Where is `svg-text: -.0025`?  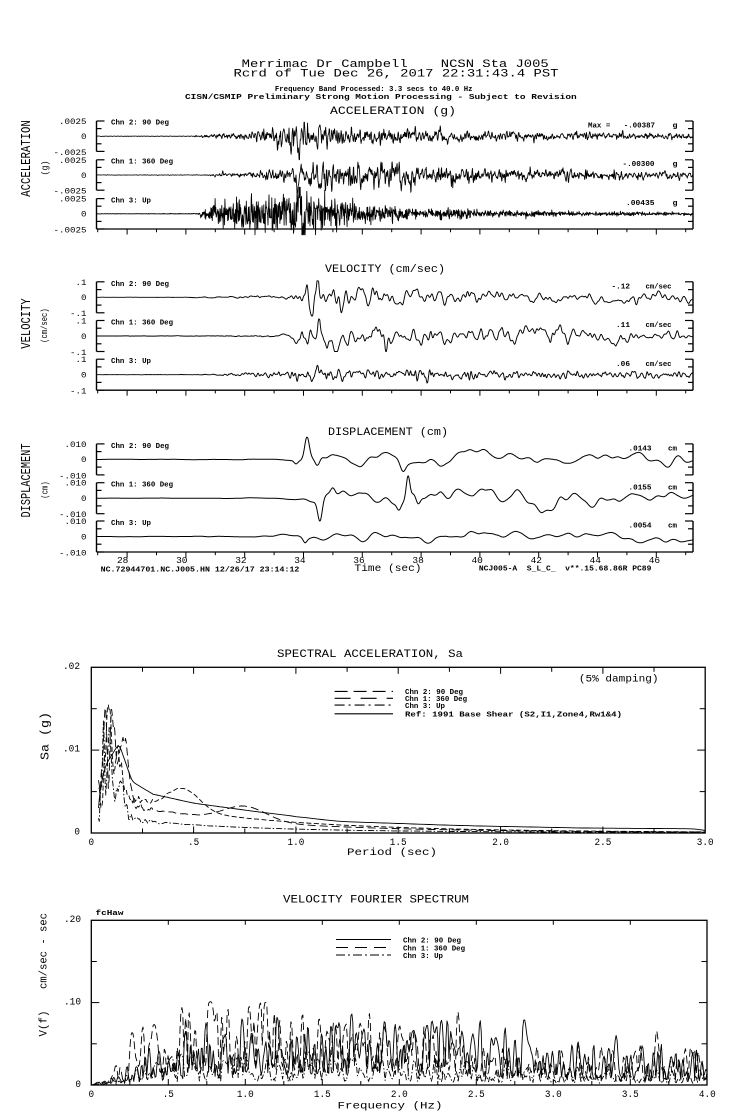
svg-text: -.0025 is located at coordinates (70, 230).